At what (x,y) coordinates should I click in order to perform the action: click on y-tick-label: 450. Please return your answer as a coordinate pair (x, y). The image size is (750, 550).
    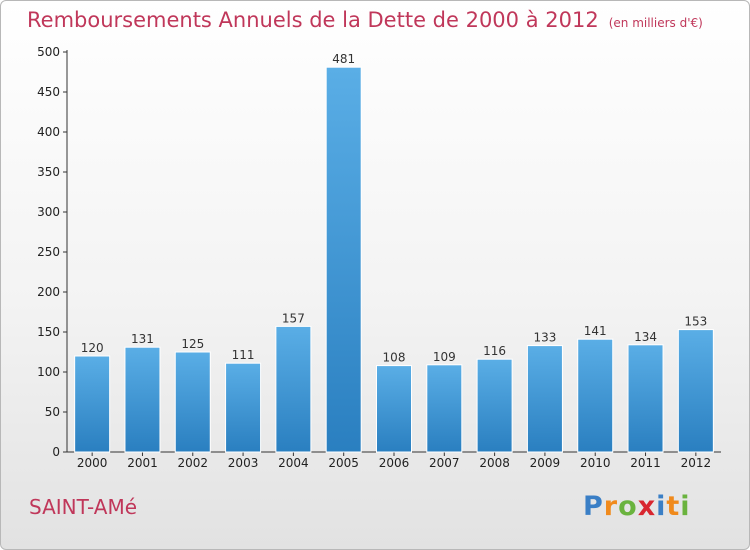
    Looking at the image, I should click on (48, 92).